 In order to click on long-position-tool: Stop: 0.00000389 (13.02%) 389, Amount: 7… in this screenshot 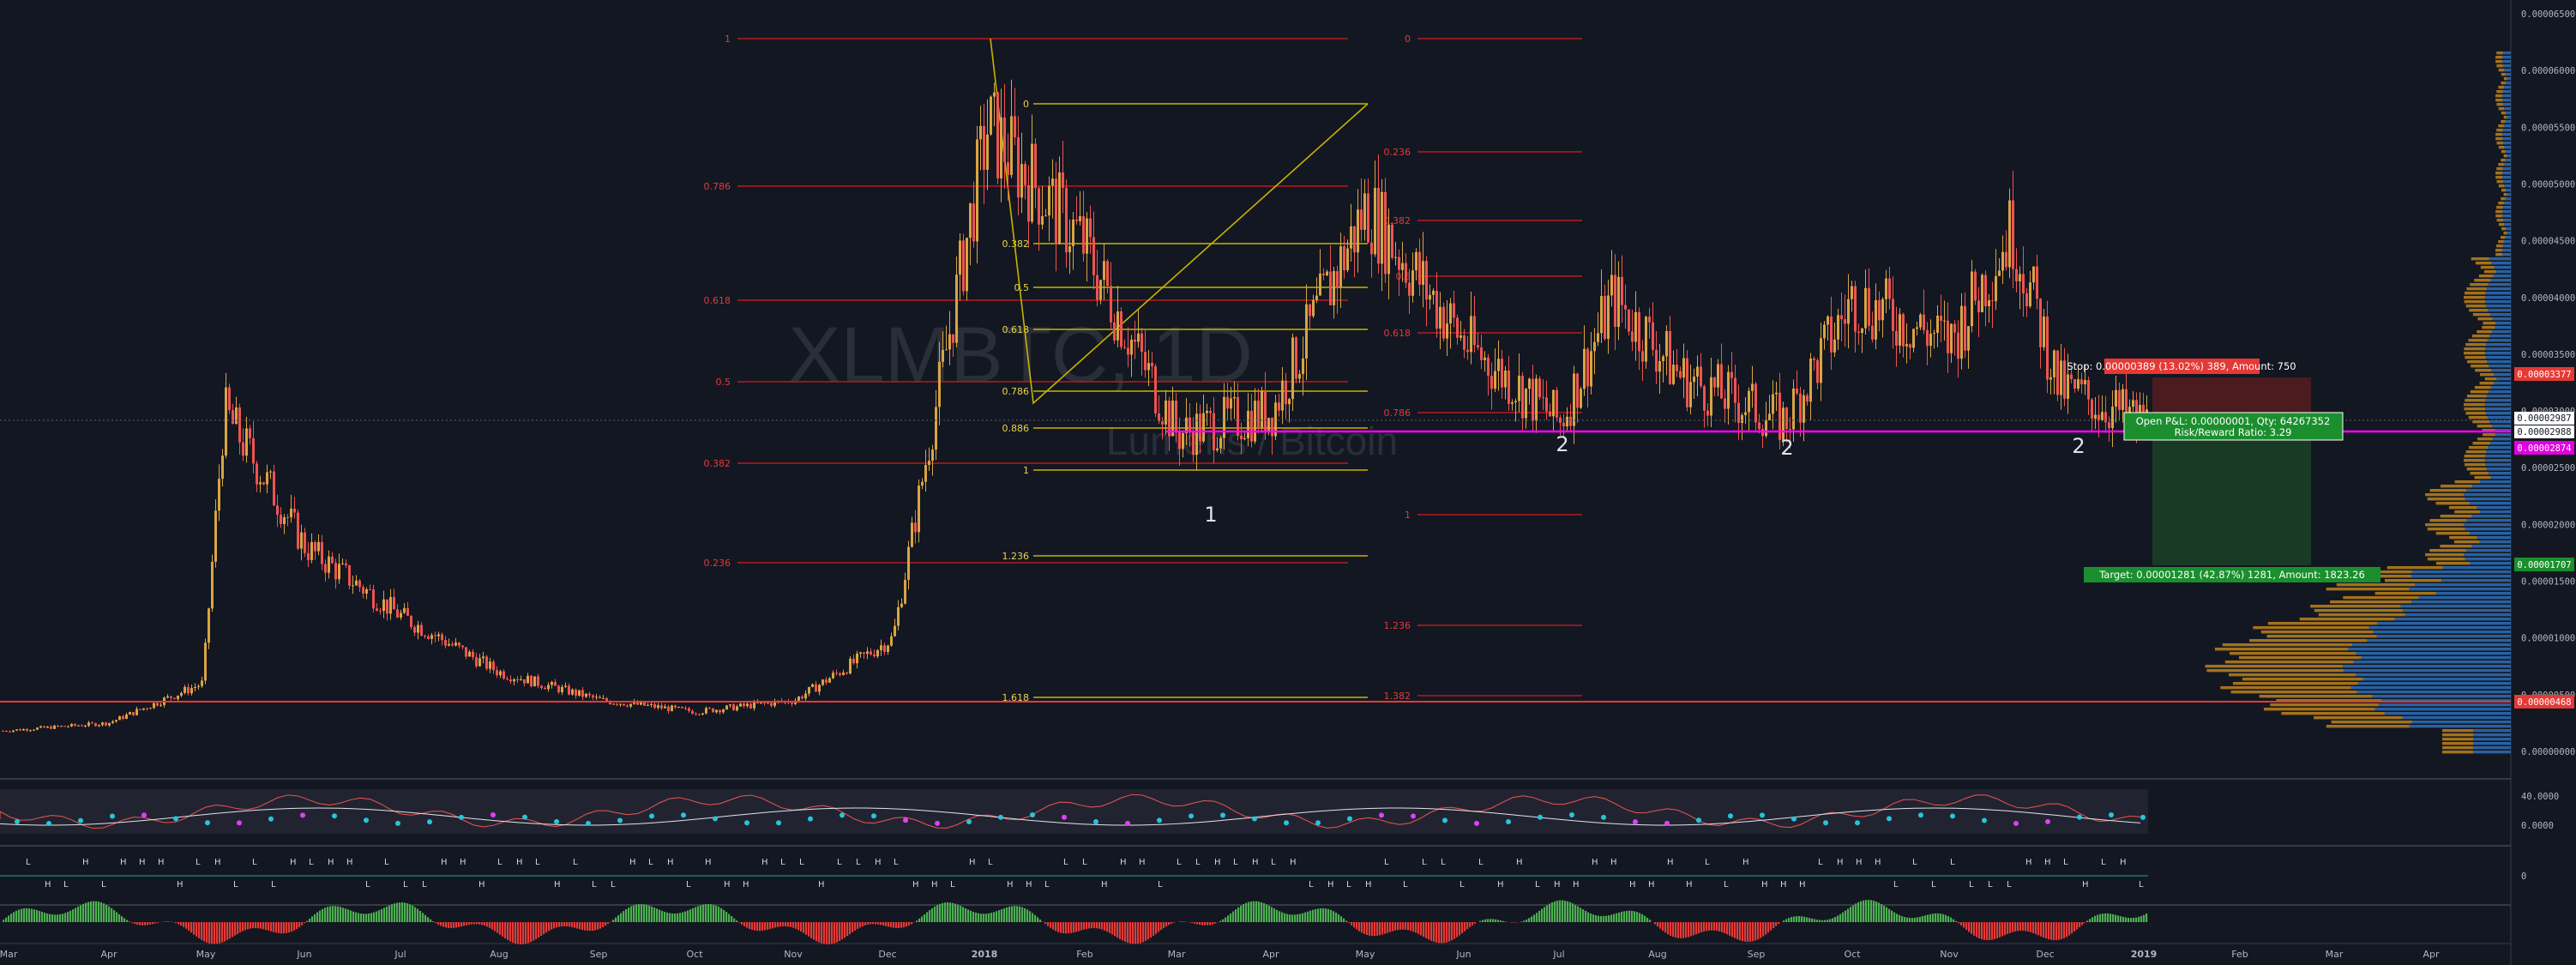, I will do `click(2223, 470)`.